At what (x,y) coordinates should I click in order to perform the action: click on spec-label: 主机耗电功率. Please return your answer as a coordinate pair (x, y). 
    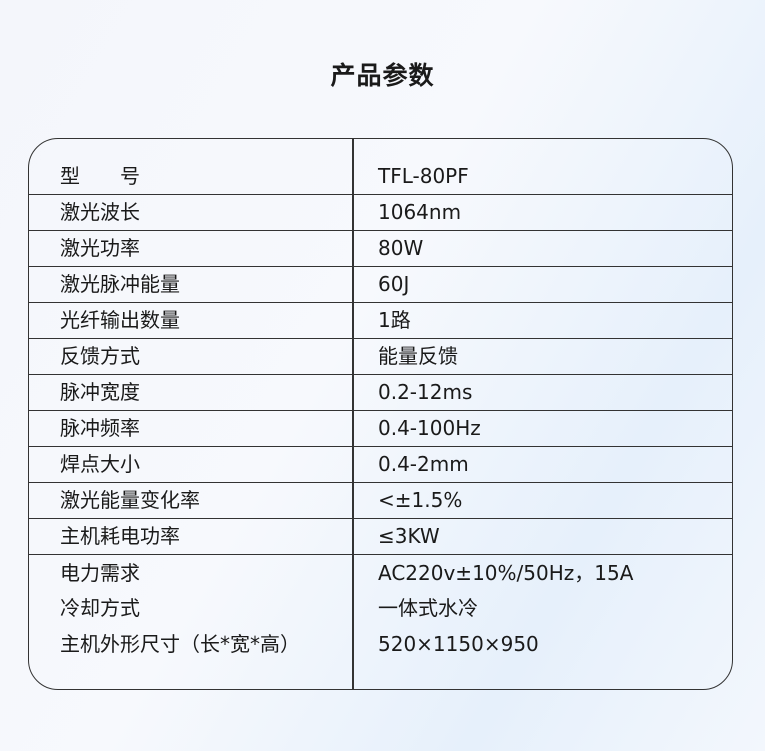
    Looking at the image, I should click on (120, 536).